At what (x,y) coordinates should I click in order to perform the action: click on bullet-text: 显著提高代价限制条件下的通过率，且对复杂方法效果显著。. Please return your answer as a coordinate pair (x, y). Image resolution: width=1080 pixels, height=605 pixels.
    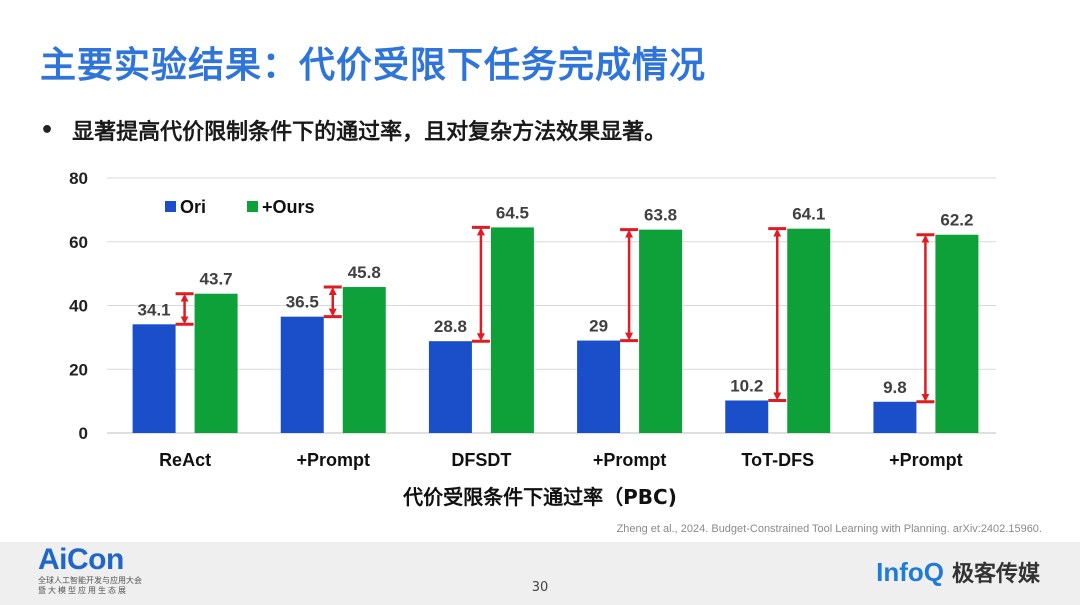
    Looking at the image, I should click on (369, 132).